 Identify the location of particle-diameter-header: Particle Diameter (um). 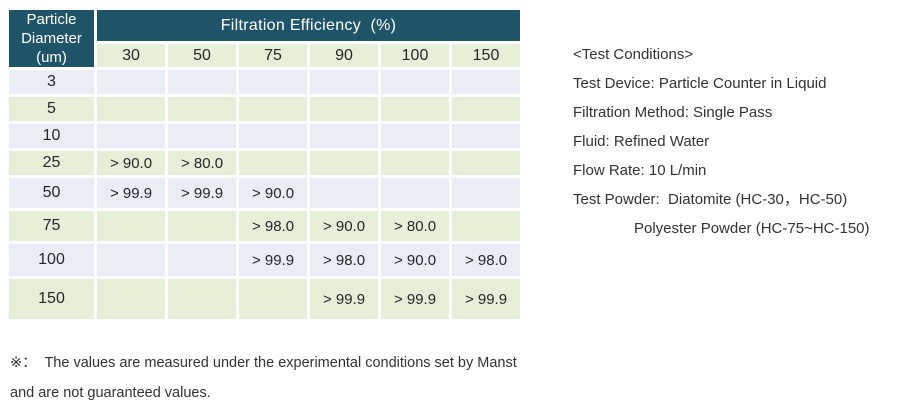
(51, 39).